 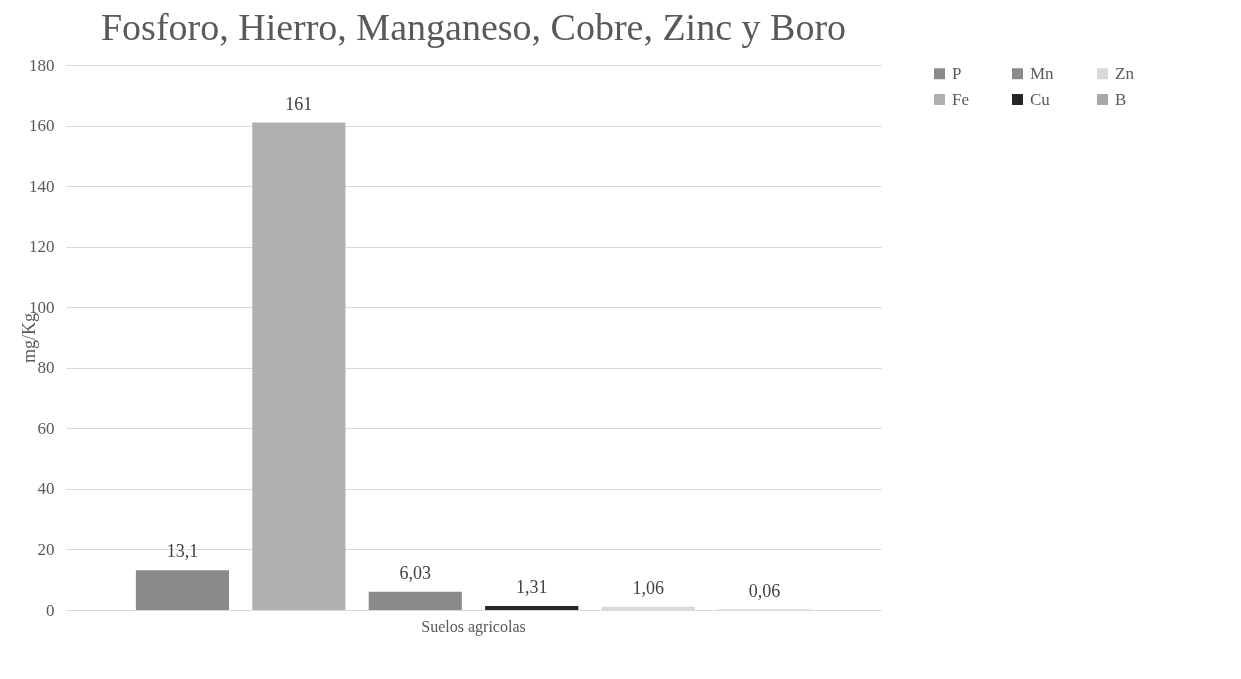 What do you see at coordinates (1121, 99) in the screenshot?
I see `legend-label: B` at bounding box center [1121, 99].